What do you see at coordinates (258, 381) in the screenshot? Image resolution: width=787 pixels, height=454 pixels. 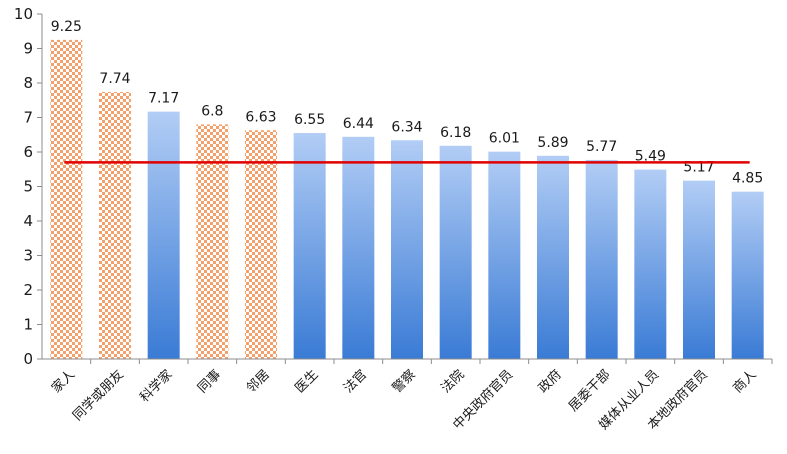 I see `x-category-label: 邻居` at bounding box center [258, 381].